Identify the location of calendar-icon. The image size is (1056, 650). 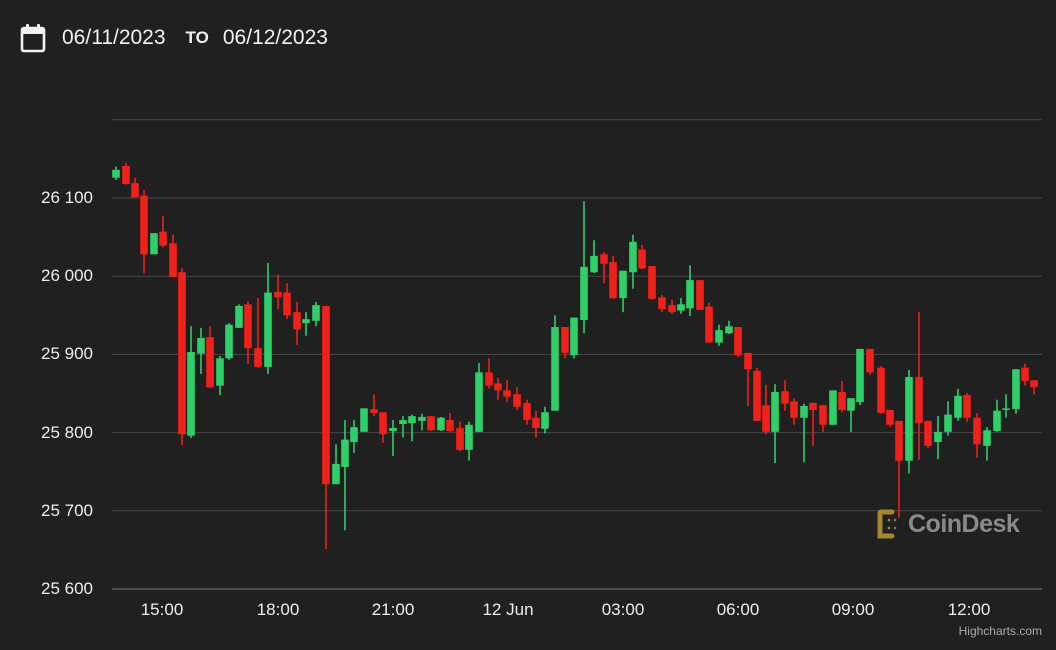
(33, 38).